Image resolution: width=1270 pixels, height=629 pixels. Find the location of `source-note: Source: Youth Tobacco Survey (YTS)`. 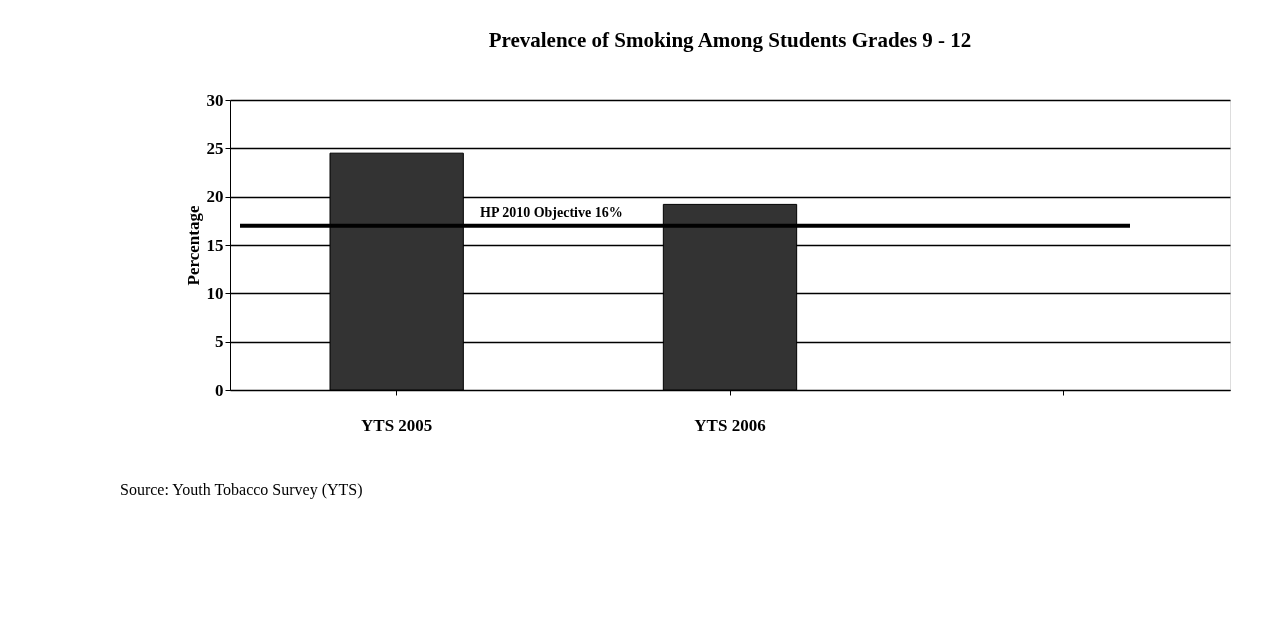

source-note: Source: Youth Tobacco Survey (YTS) is located at coordinates (241, 490).